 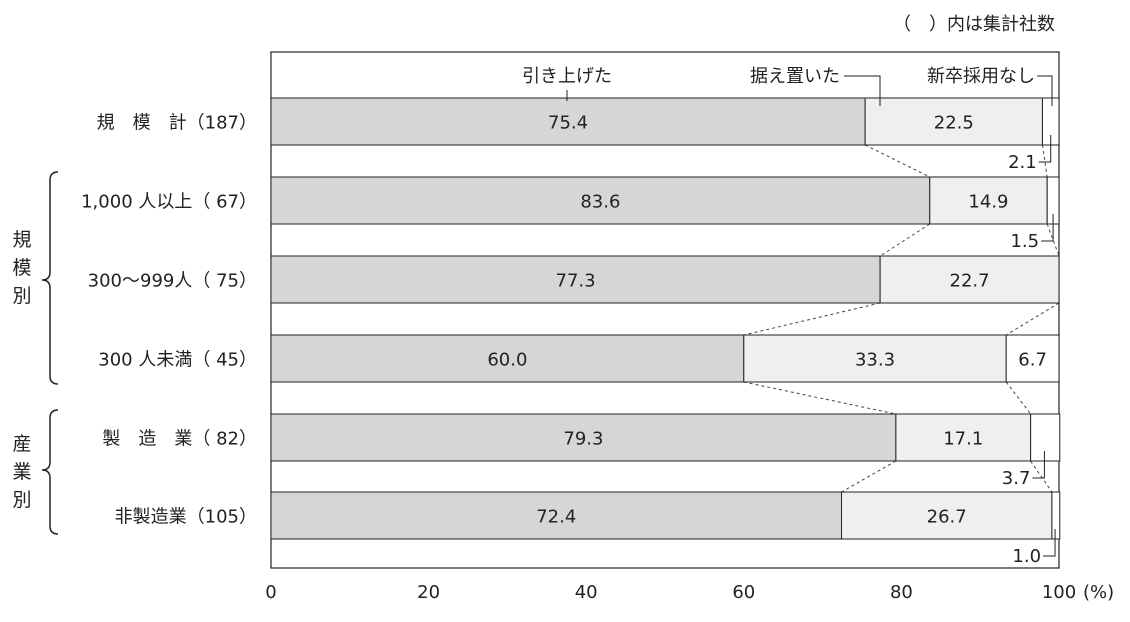 What do you see at coordinates (21, 472) in the screenshot?
I see `group-label-industry: 産業別` at bounding box center [21, 472].